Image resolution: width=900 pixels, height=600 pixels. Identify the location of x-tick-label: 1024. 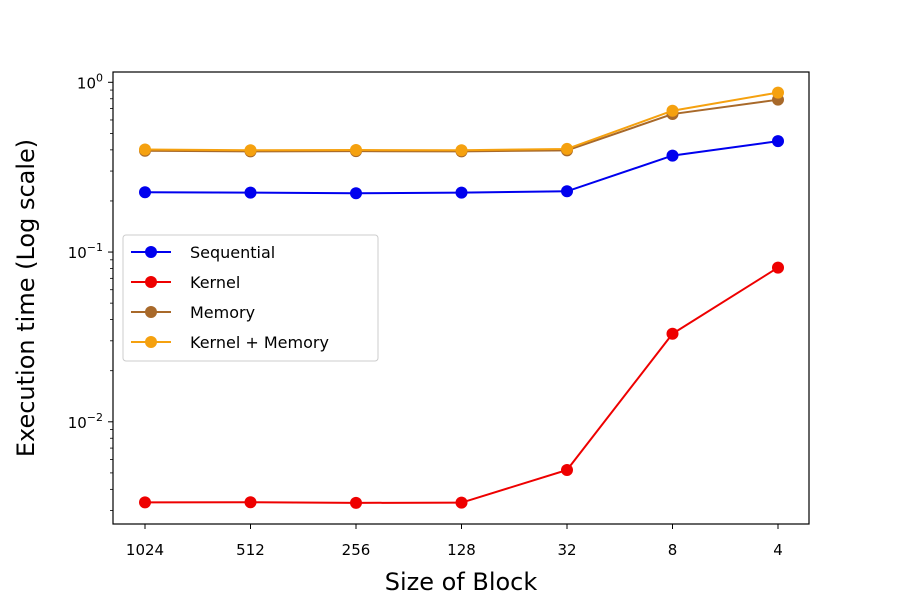
(145, 550).